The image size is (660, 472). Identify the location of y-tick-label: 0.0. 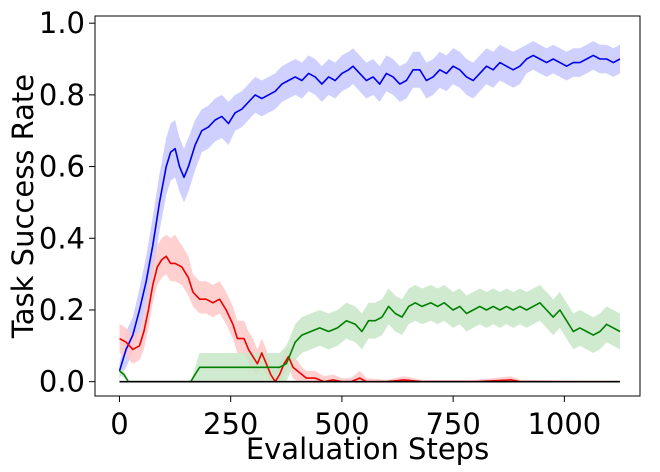
(62, 382).